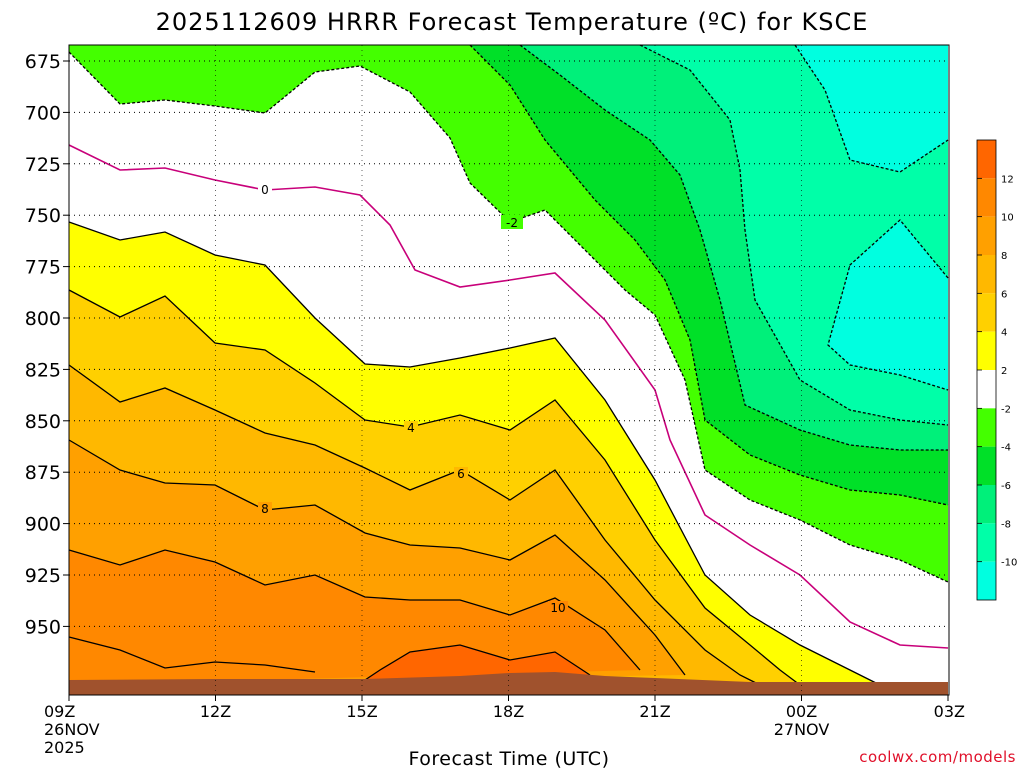 The width and height of the screenshot is (1024, 768). Describe the element at coordinates (43, 576) in the screenshot. I see `y-tick-label-925: 925` at that location.